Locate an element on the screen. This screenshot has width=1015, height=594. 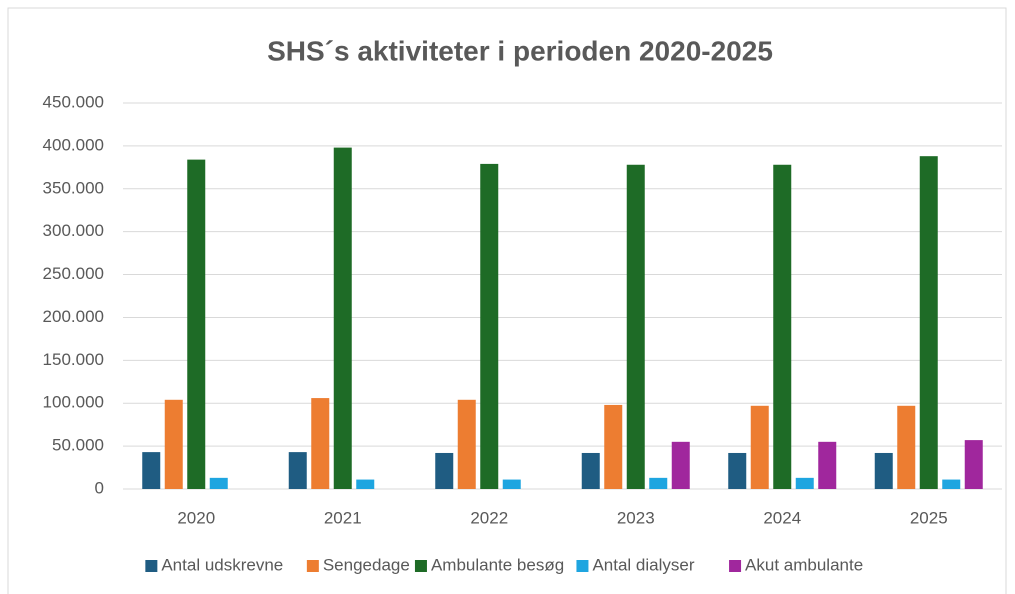
legend-label: Sengedage is located at coordinates (366, 564).